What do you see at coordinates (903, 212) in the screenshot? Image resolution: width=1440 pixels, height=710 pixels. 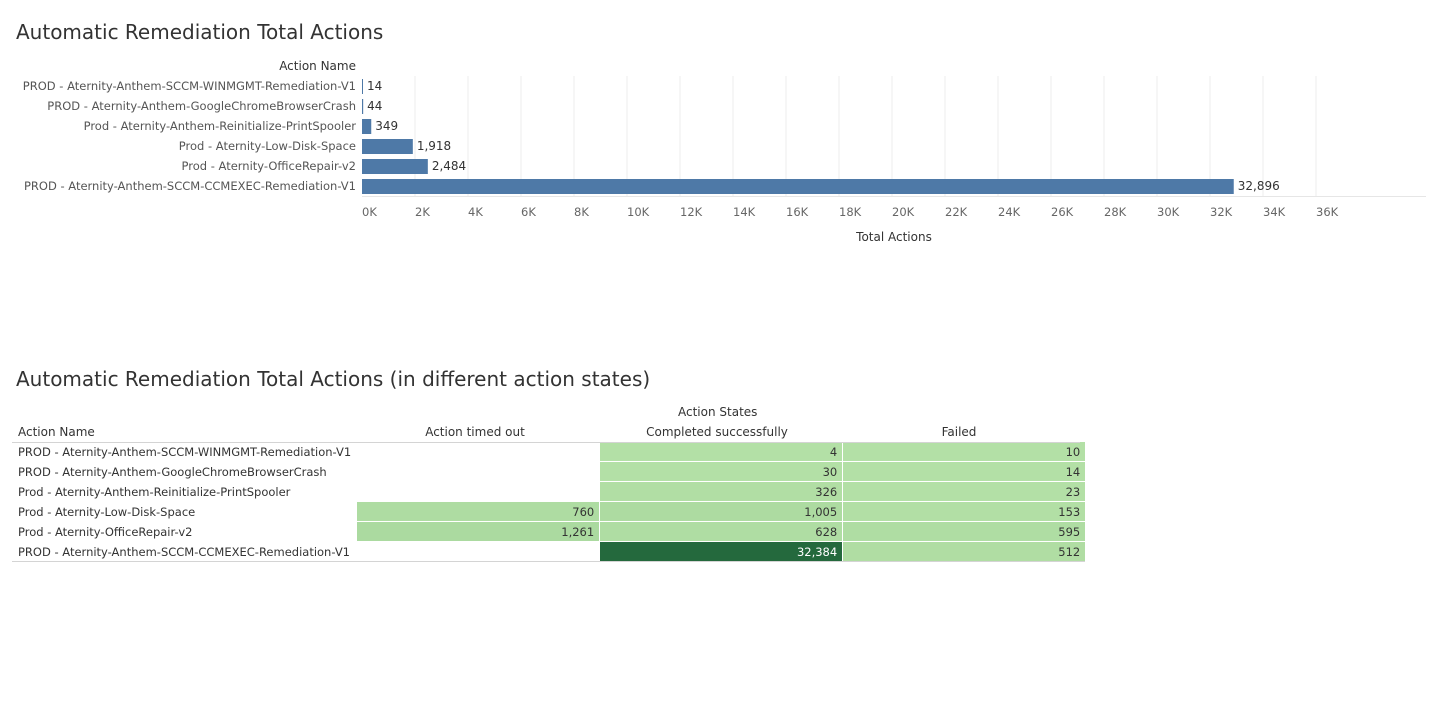 I see `x-tick-label: 20K` at bounding box center [903, 212].